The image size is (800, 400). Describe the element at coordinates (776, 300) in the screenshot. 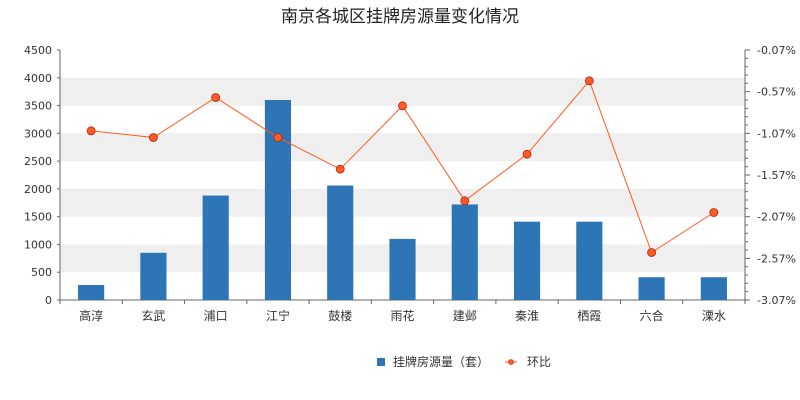

I see `y-right-tick-label: -3.07%` at that location.